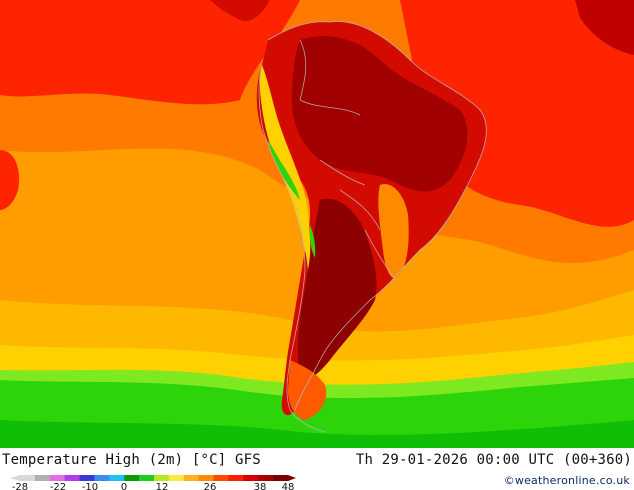 This screenshot has height=490, width=634. Describe the element at coordinates (15, 478) in the screenshot. I see `colorbar-left-arrow` at that location.